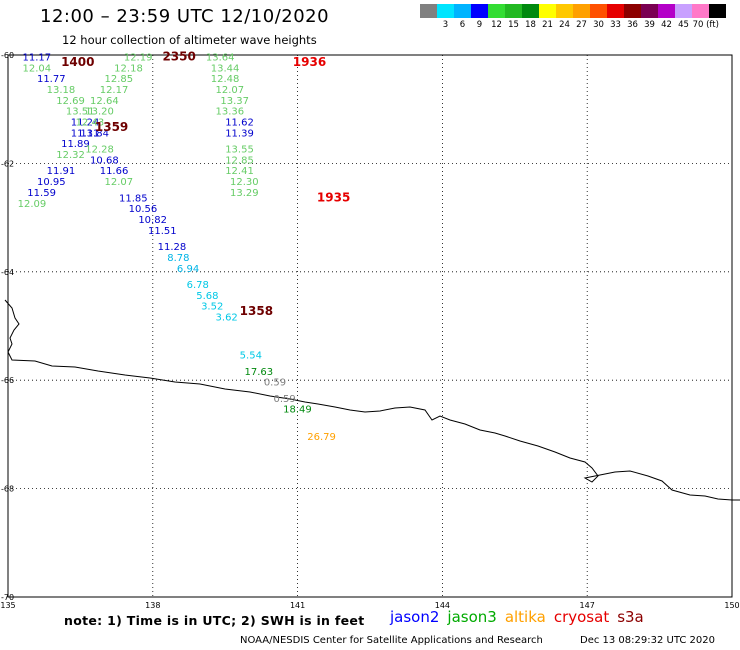 The width and height of the screenshot is (740, 650). Describe the element at coordinates (104, 160) in the screenshot. I see `wave-height-value: 10.68` at that location.